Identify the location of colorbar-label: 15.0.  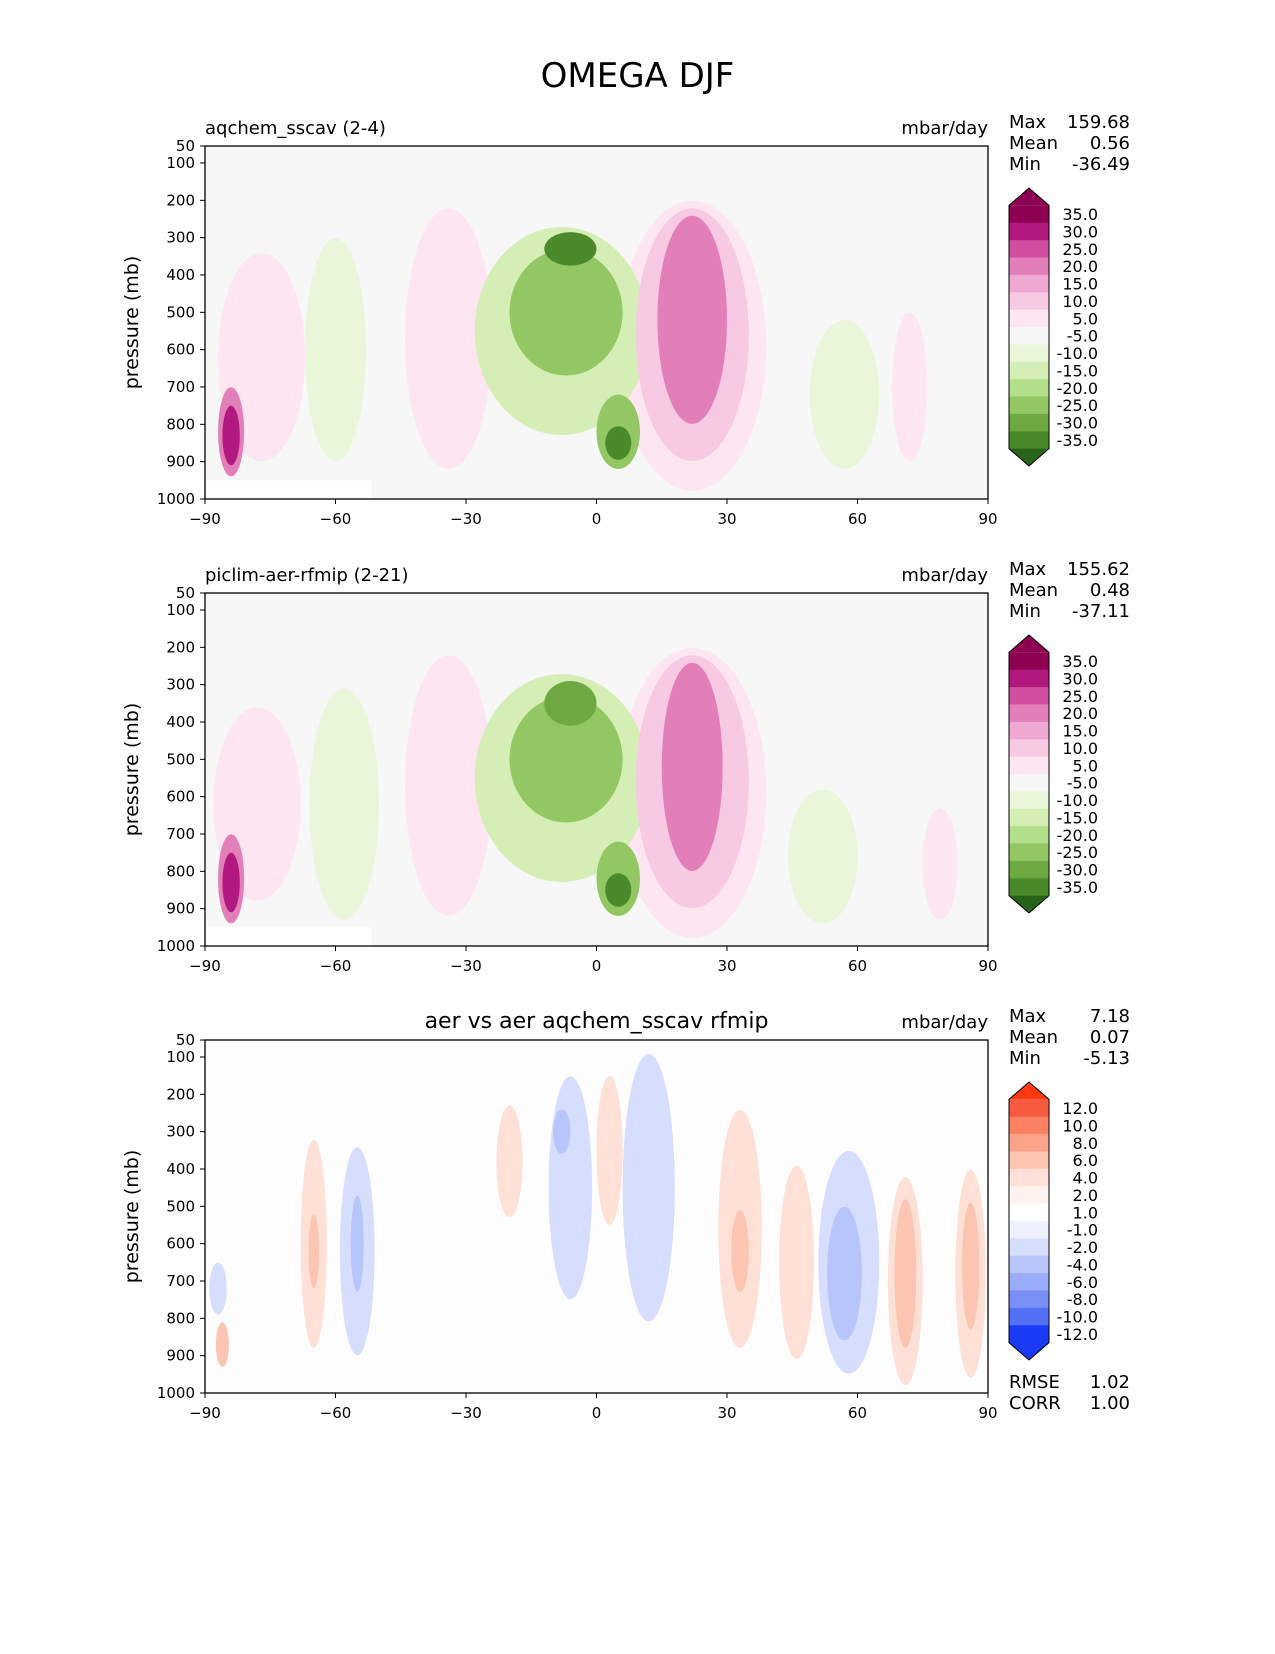
(1080, 731).